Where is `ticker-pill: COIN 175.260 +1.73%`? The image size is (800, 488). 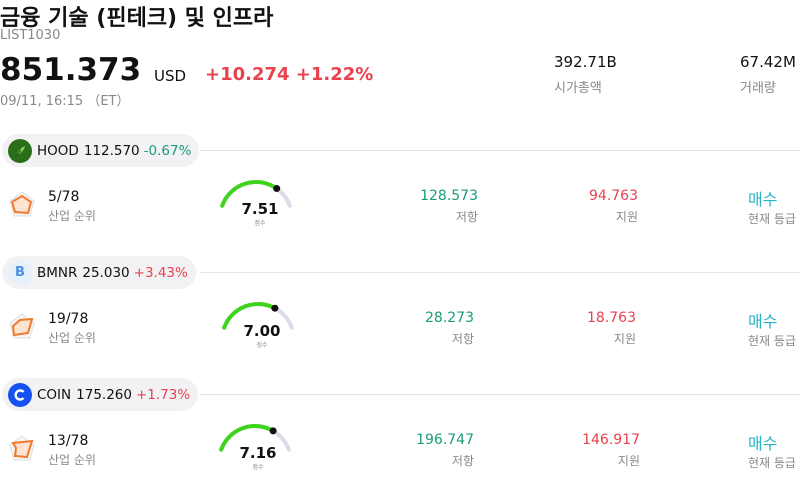
ticker-pill: COIN 175.260 +1.73% is located at coordinates (100, 394).